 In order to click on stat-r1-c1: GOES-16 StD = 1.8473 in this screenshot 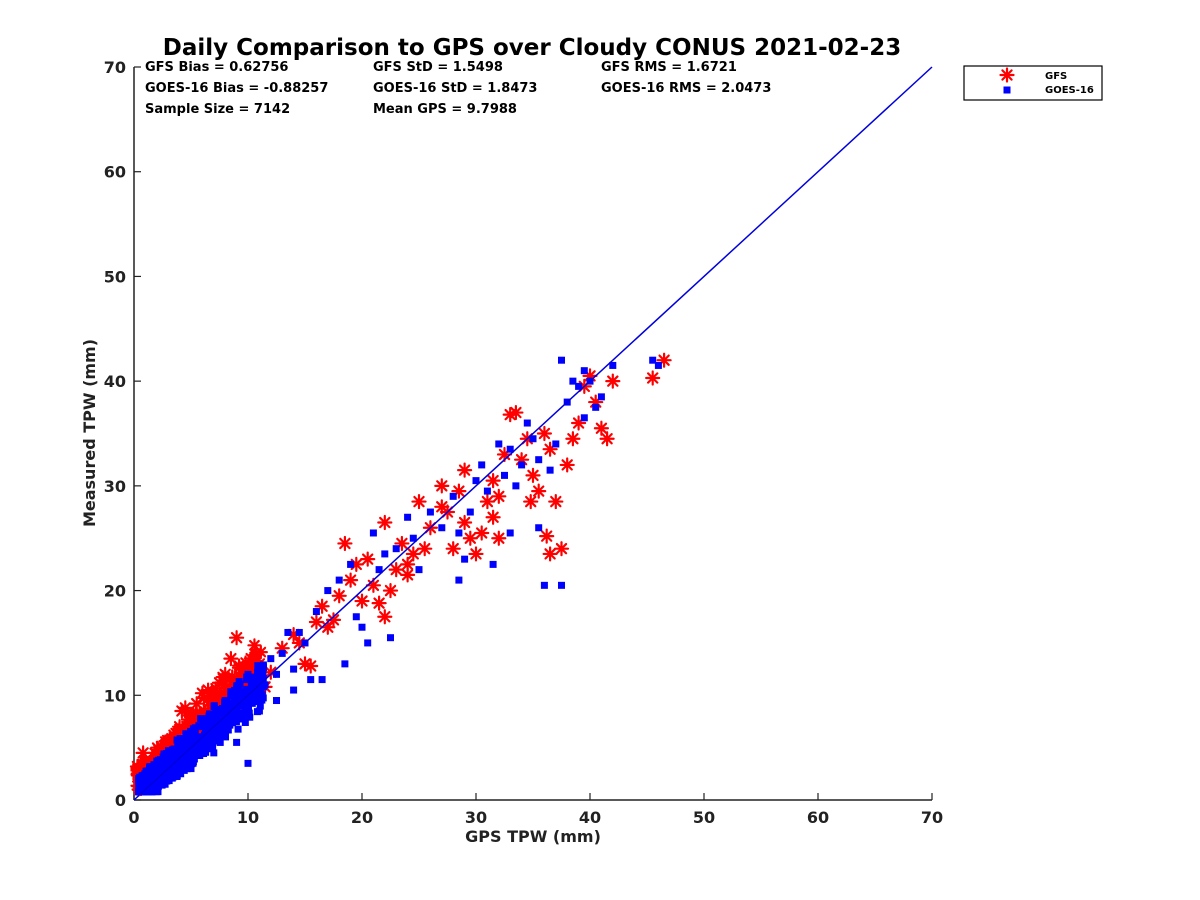, I will do `click(455, 88)`.